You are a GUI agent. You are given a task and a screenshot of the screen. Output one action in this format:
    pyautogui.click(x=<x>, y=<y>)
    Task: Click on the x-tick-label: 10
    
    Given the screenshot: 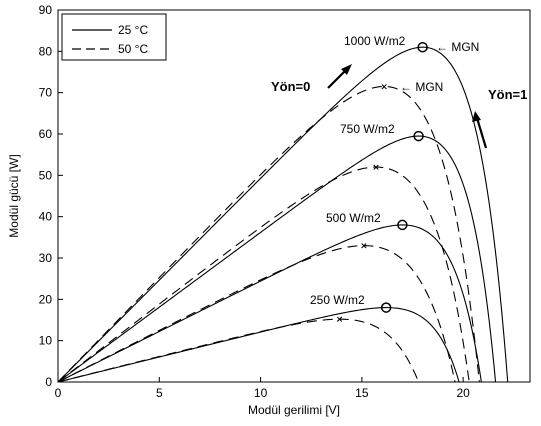 What is the action you would take?
    pyautogui.click(x=261, y=393)
    